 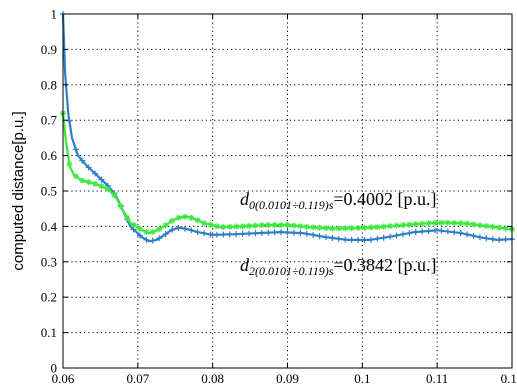 What do you see at coordinates (49, 155) in the screenshot?
I see `y-tick-label: 0.6` at bounding box center [49, 155].